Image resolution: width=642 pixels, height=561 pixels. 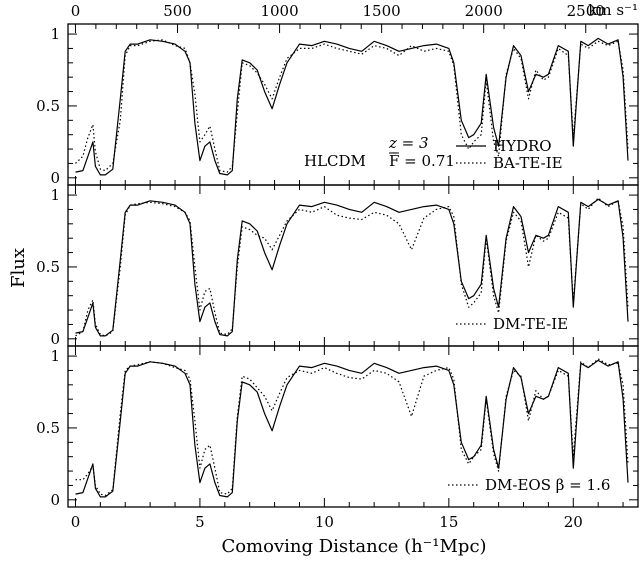 What do you see at coordinates (177, 11) in the screenshot?
I see `top-tick-label: 500` at bounding box center [177, 11].